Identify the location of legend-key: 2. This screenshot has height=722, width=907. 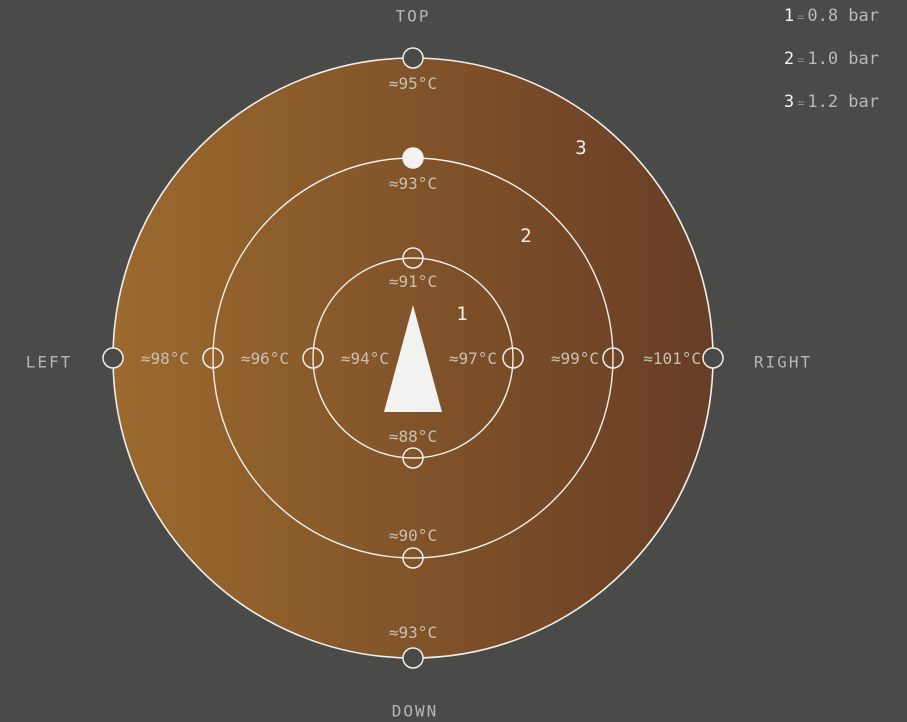
(789, 59).